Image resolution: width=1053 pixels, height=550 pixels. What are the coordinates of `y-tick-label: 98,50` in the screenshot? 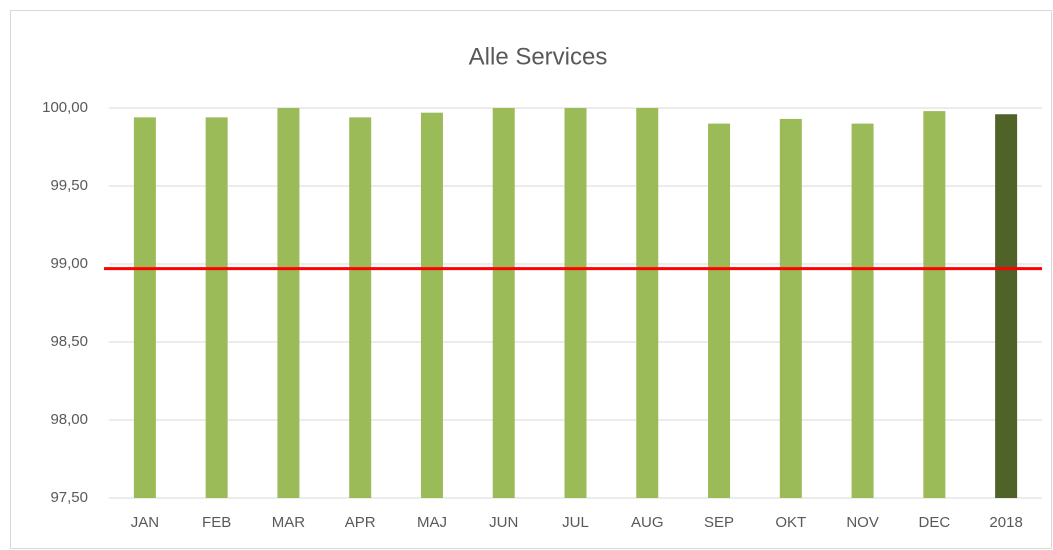 It's located at (69, 341).